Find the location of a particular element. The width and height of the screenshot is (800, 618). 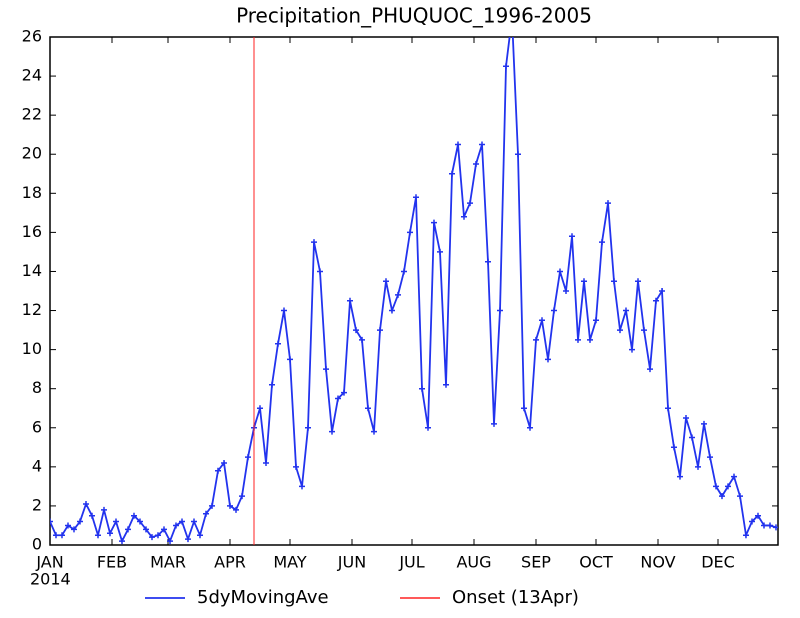

y-tick-label: 8 is located at coordinates (37, 387).